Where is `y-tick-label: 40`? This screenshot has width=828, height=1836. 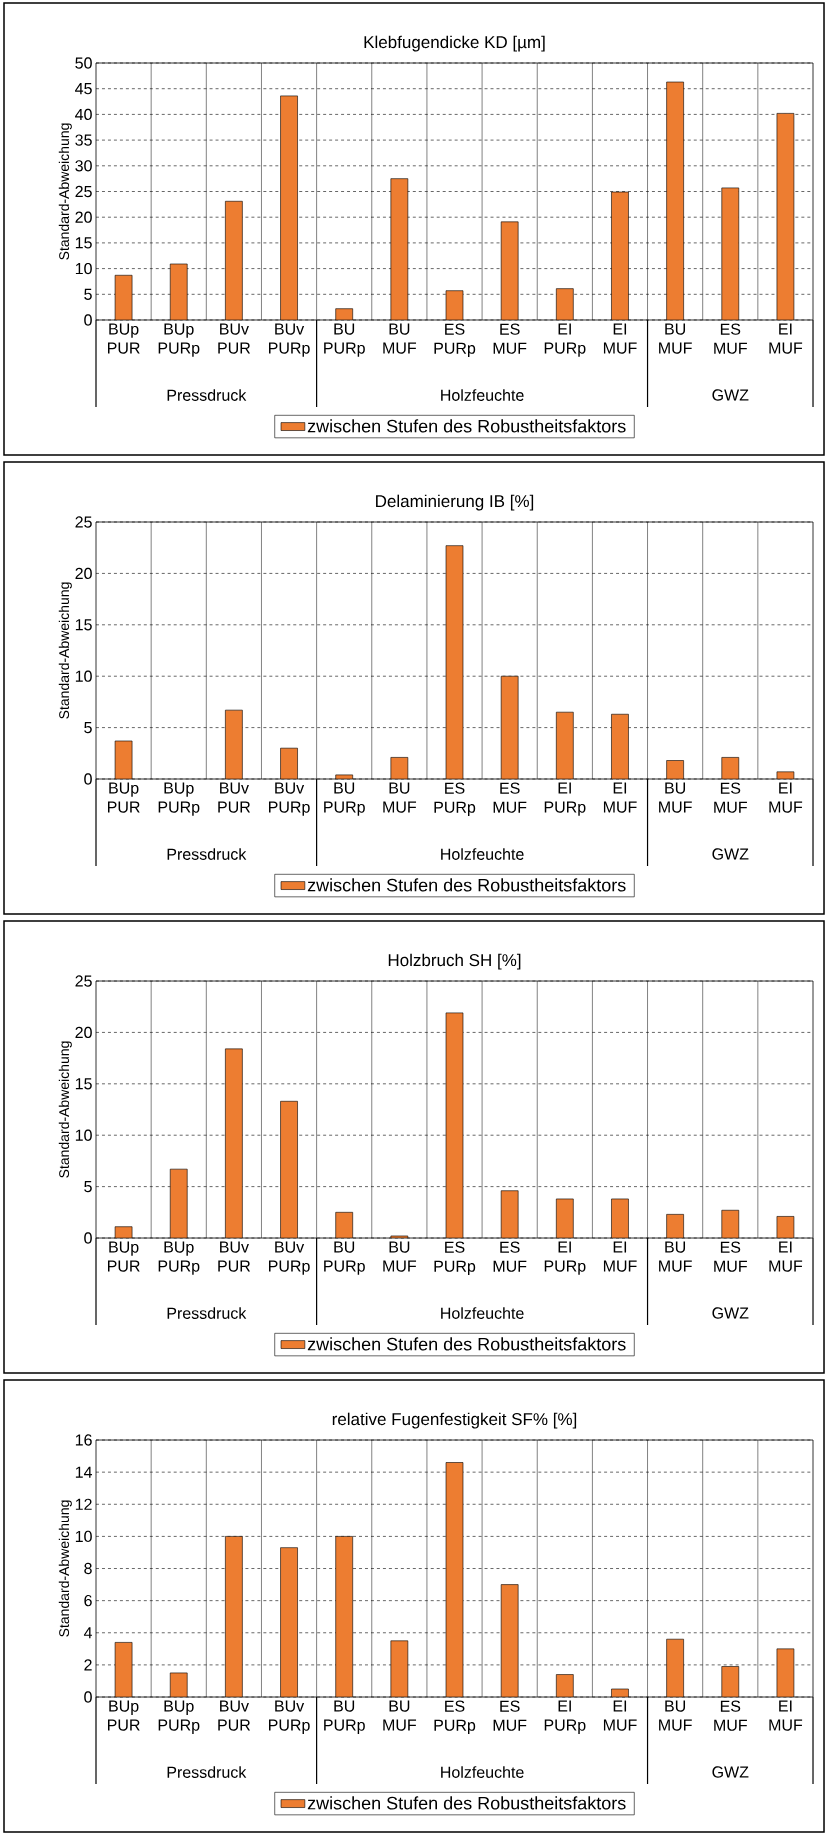 y-tick-label: 40 is located at coordinates (83, 114).